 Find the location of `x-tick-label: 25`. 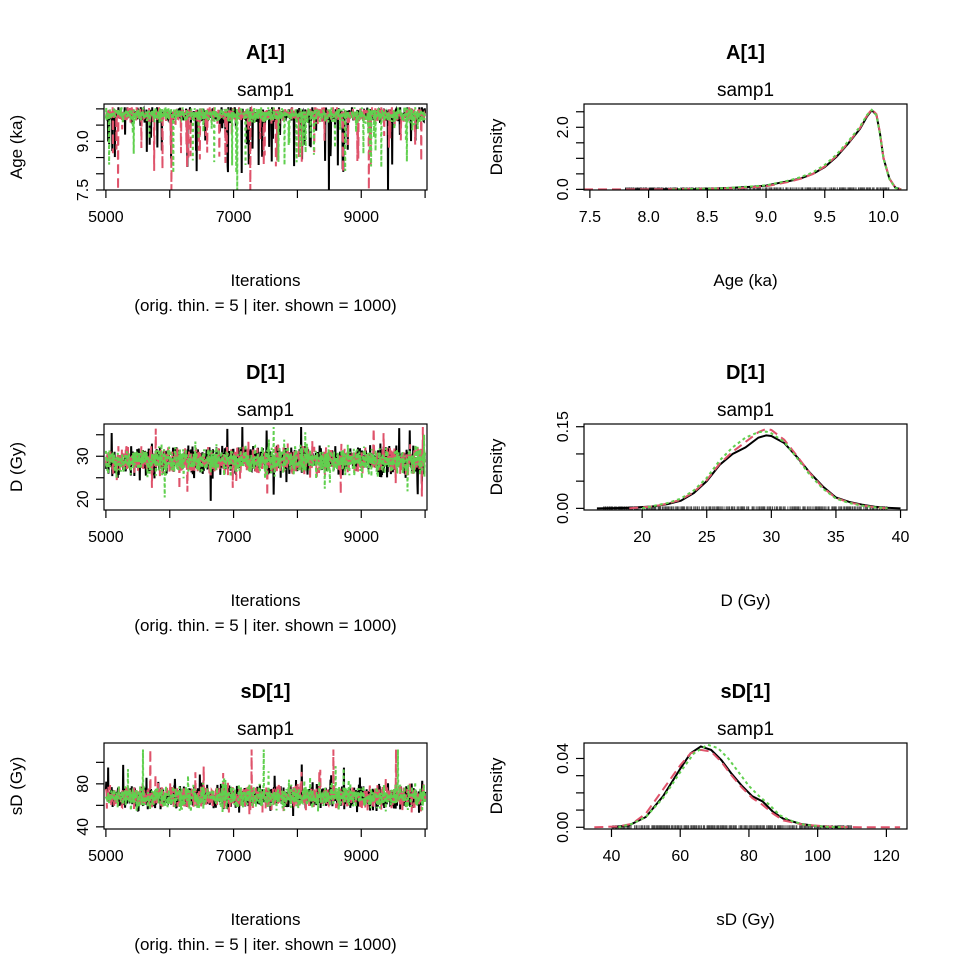

x-tick-label: 25 is located at coordinates (707, 537).